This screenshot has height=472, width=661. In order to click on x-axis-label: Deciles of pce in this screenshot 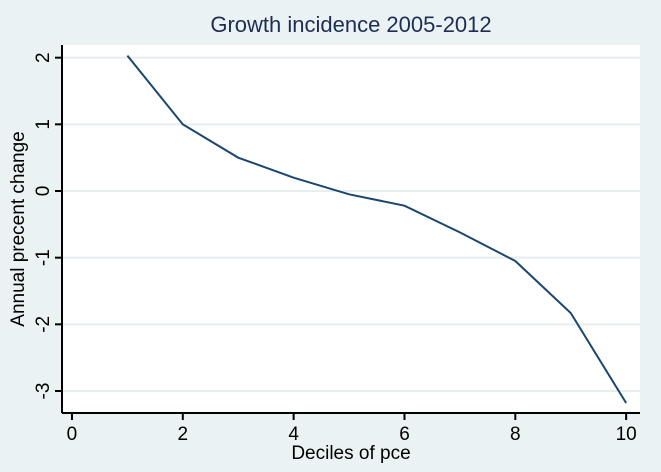, I will do `click(351, 453)`.